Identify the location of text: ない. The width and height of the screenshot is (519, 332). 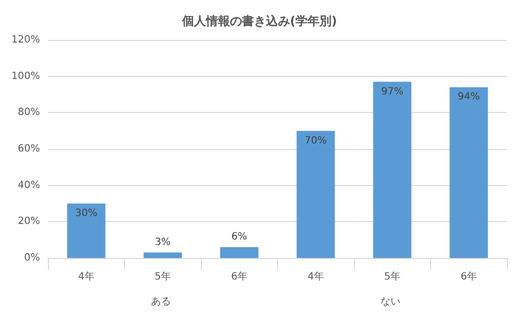
(390, 302).